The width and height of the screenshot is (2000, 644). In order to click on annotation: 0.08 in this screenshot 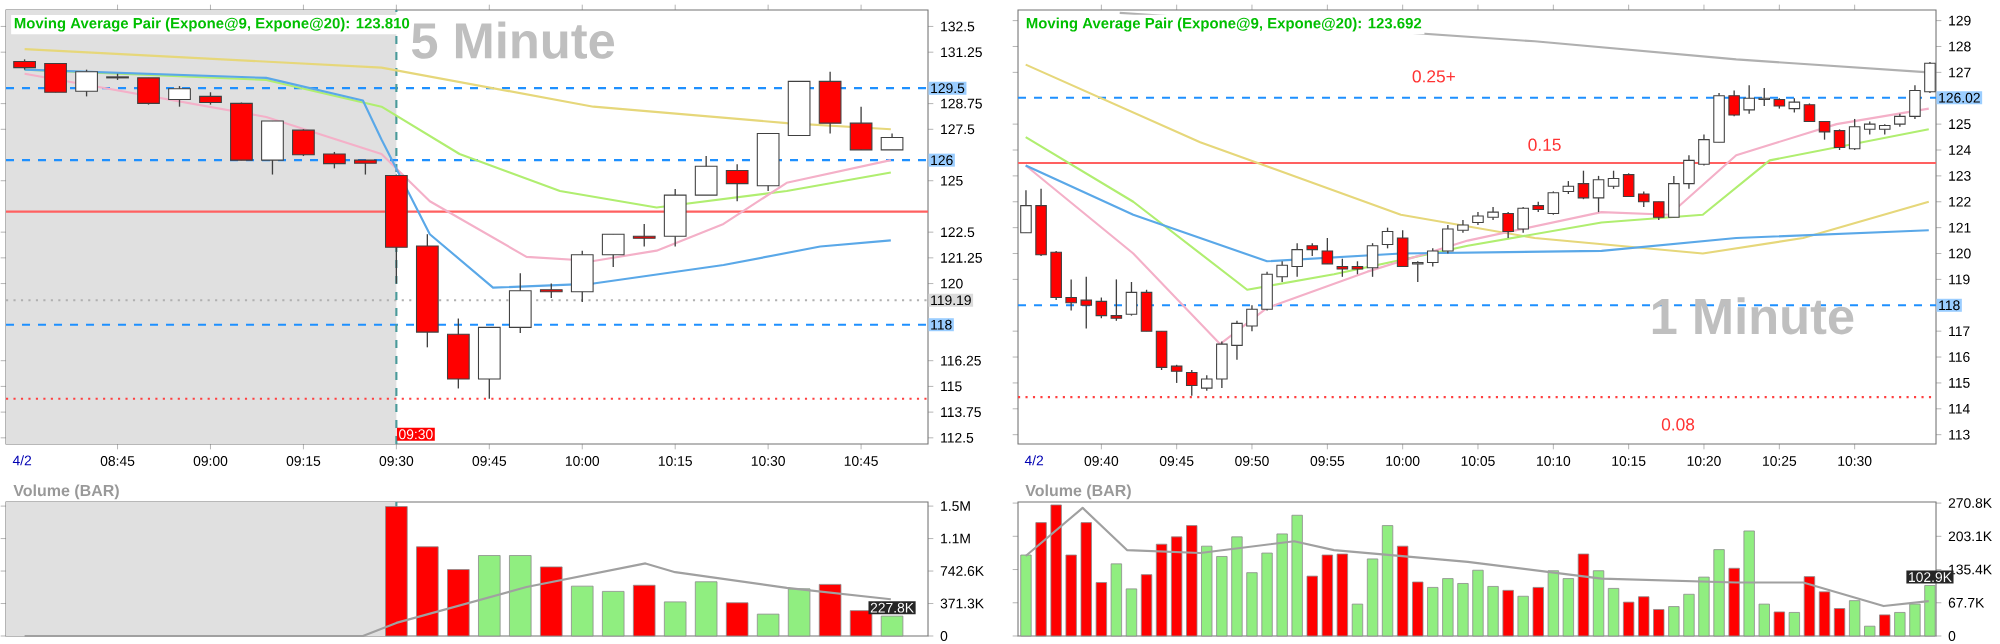, I will do `click(1678, 424)`.